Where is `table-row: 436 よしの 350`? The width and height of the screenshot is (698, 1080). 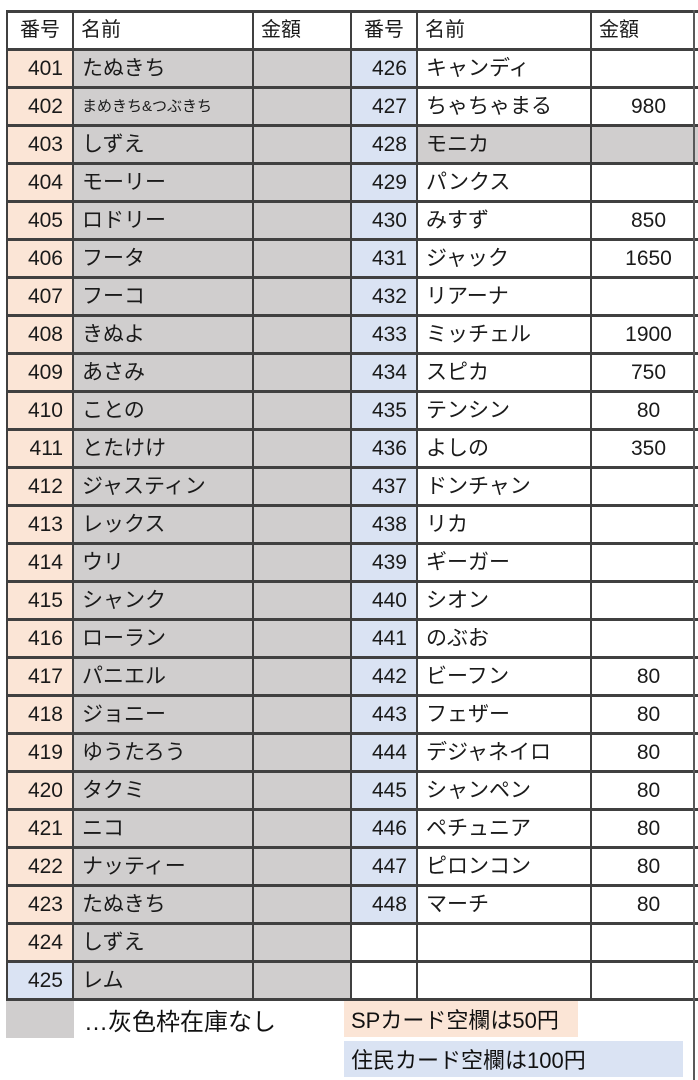 table-row: 436 よしの 350 is located at coordinates (524, 448).